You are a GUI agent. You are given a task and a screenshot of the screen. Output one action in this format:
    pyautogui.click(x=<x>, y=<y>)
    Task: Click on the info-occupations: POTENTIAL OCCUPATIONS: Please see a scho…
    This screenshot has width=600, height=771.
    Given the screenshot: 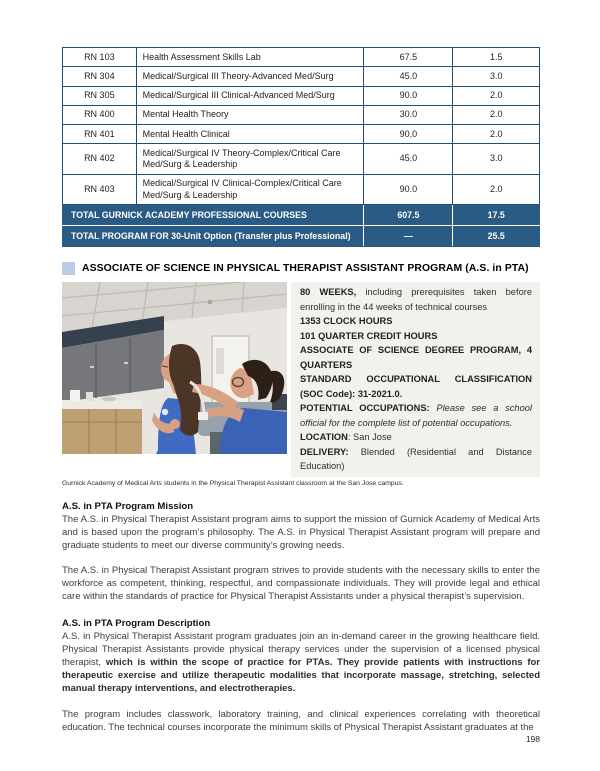 What is the action you would take?
    pyautogui.click(x=416, y=415)
    